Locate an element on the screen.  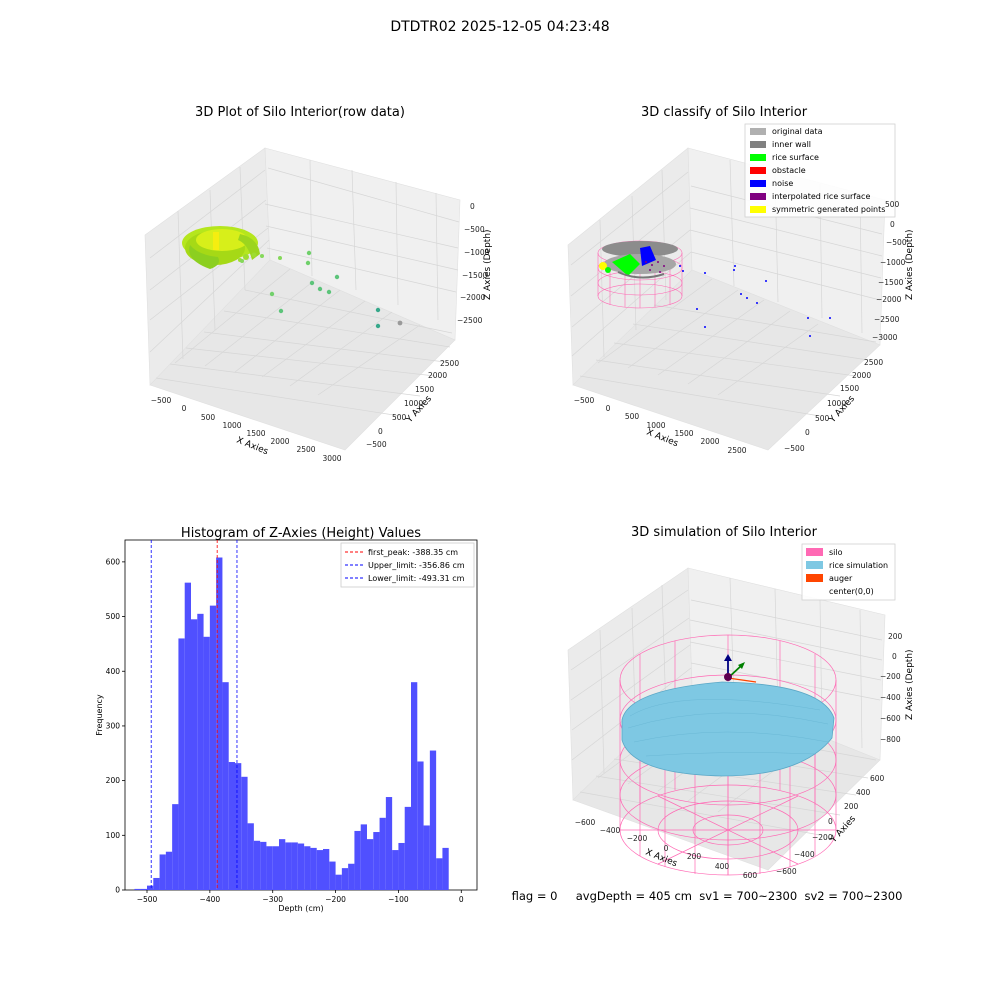
p4-ztick: −400 is located at coordinates (890, 697).